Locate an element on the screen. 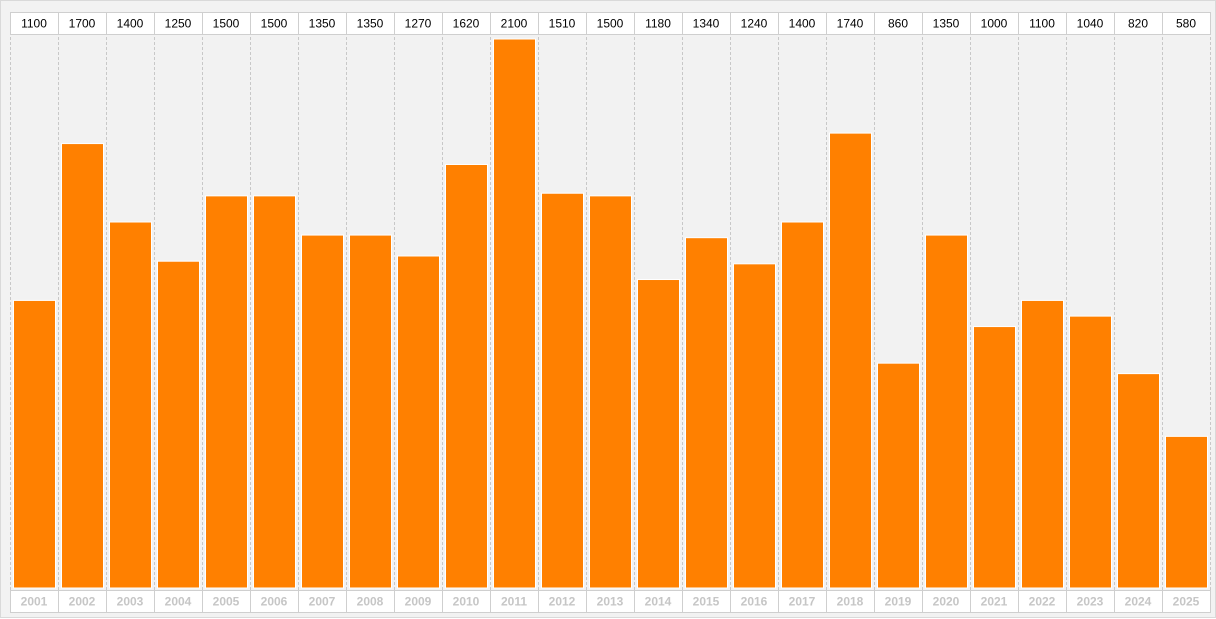 This screenshot has height=619, width=1216. value-label-box is located at coordinates (1186, 23).